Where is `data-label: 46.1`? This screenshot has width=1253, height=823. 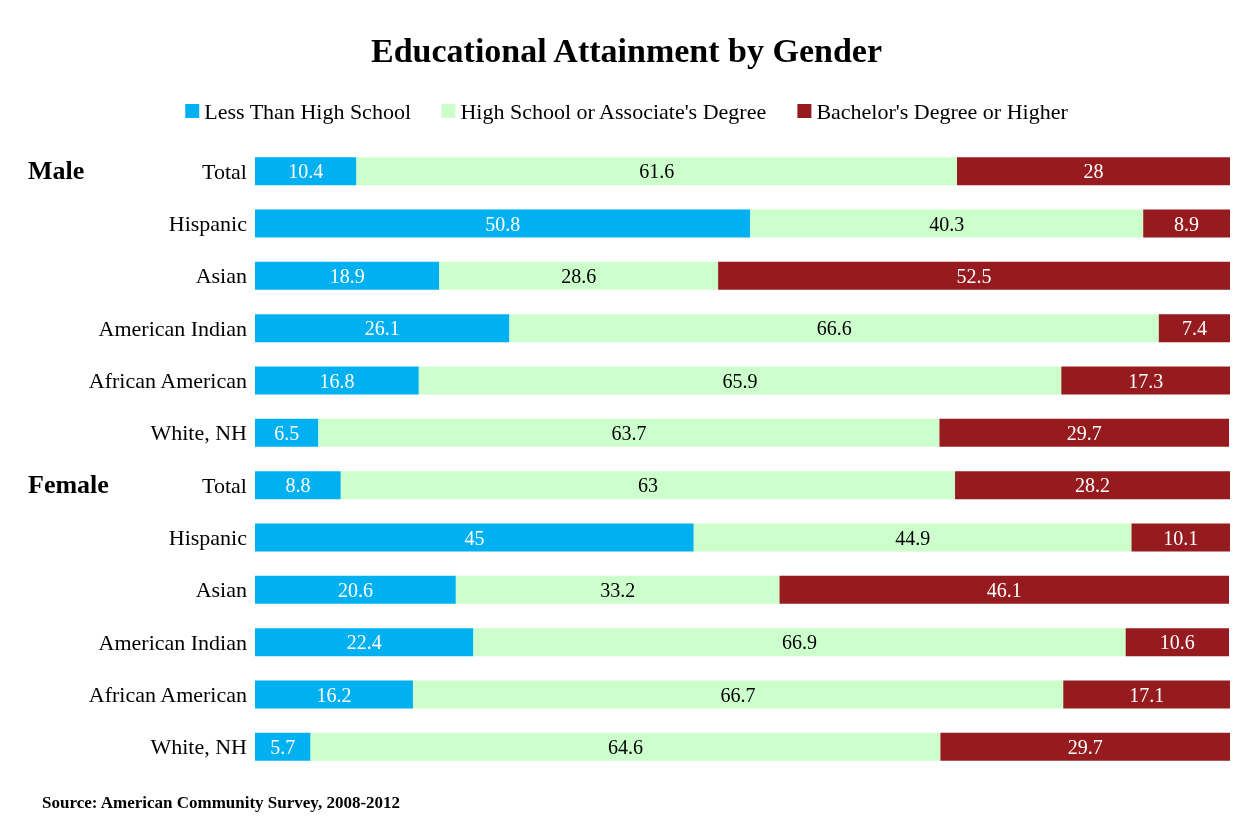
data-label: 46.1 is located at coordinates (1004, 589).